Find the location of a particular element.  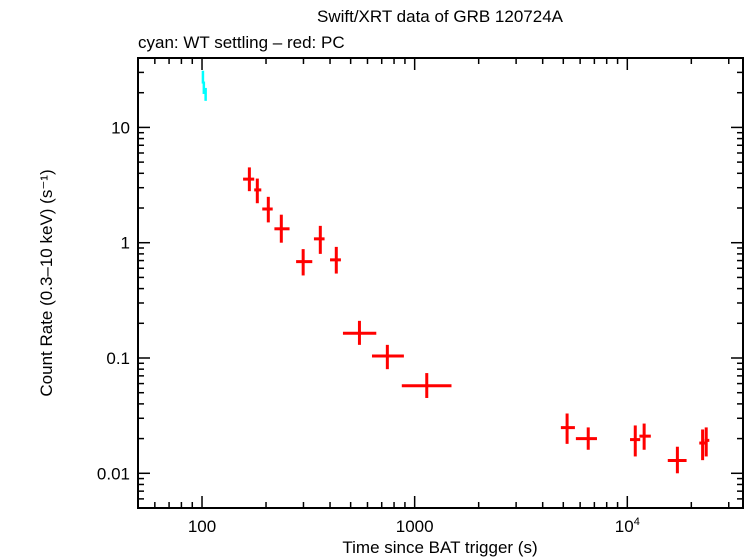

x-tick-label: 10⁴ is located at coordinates (627, 526).